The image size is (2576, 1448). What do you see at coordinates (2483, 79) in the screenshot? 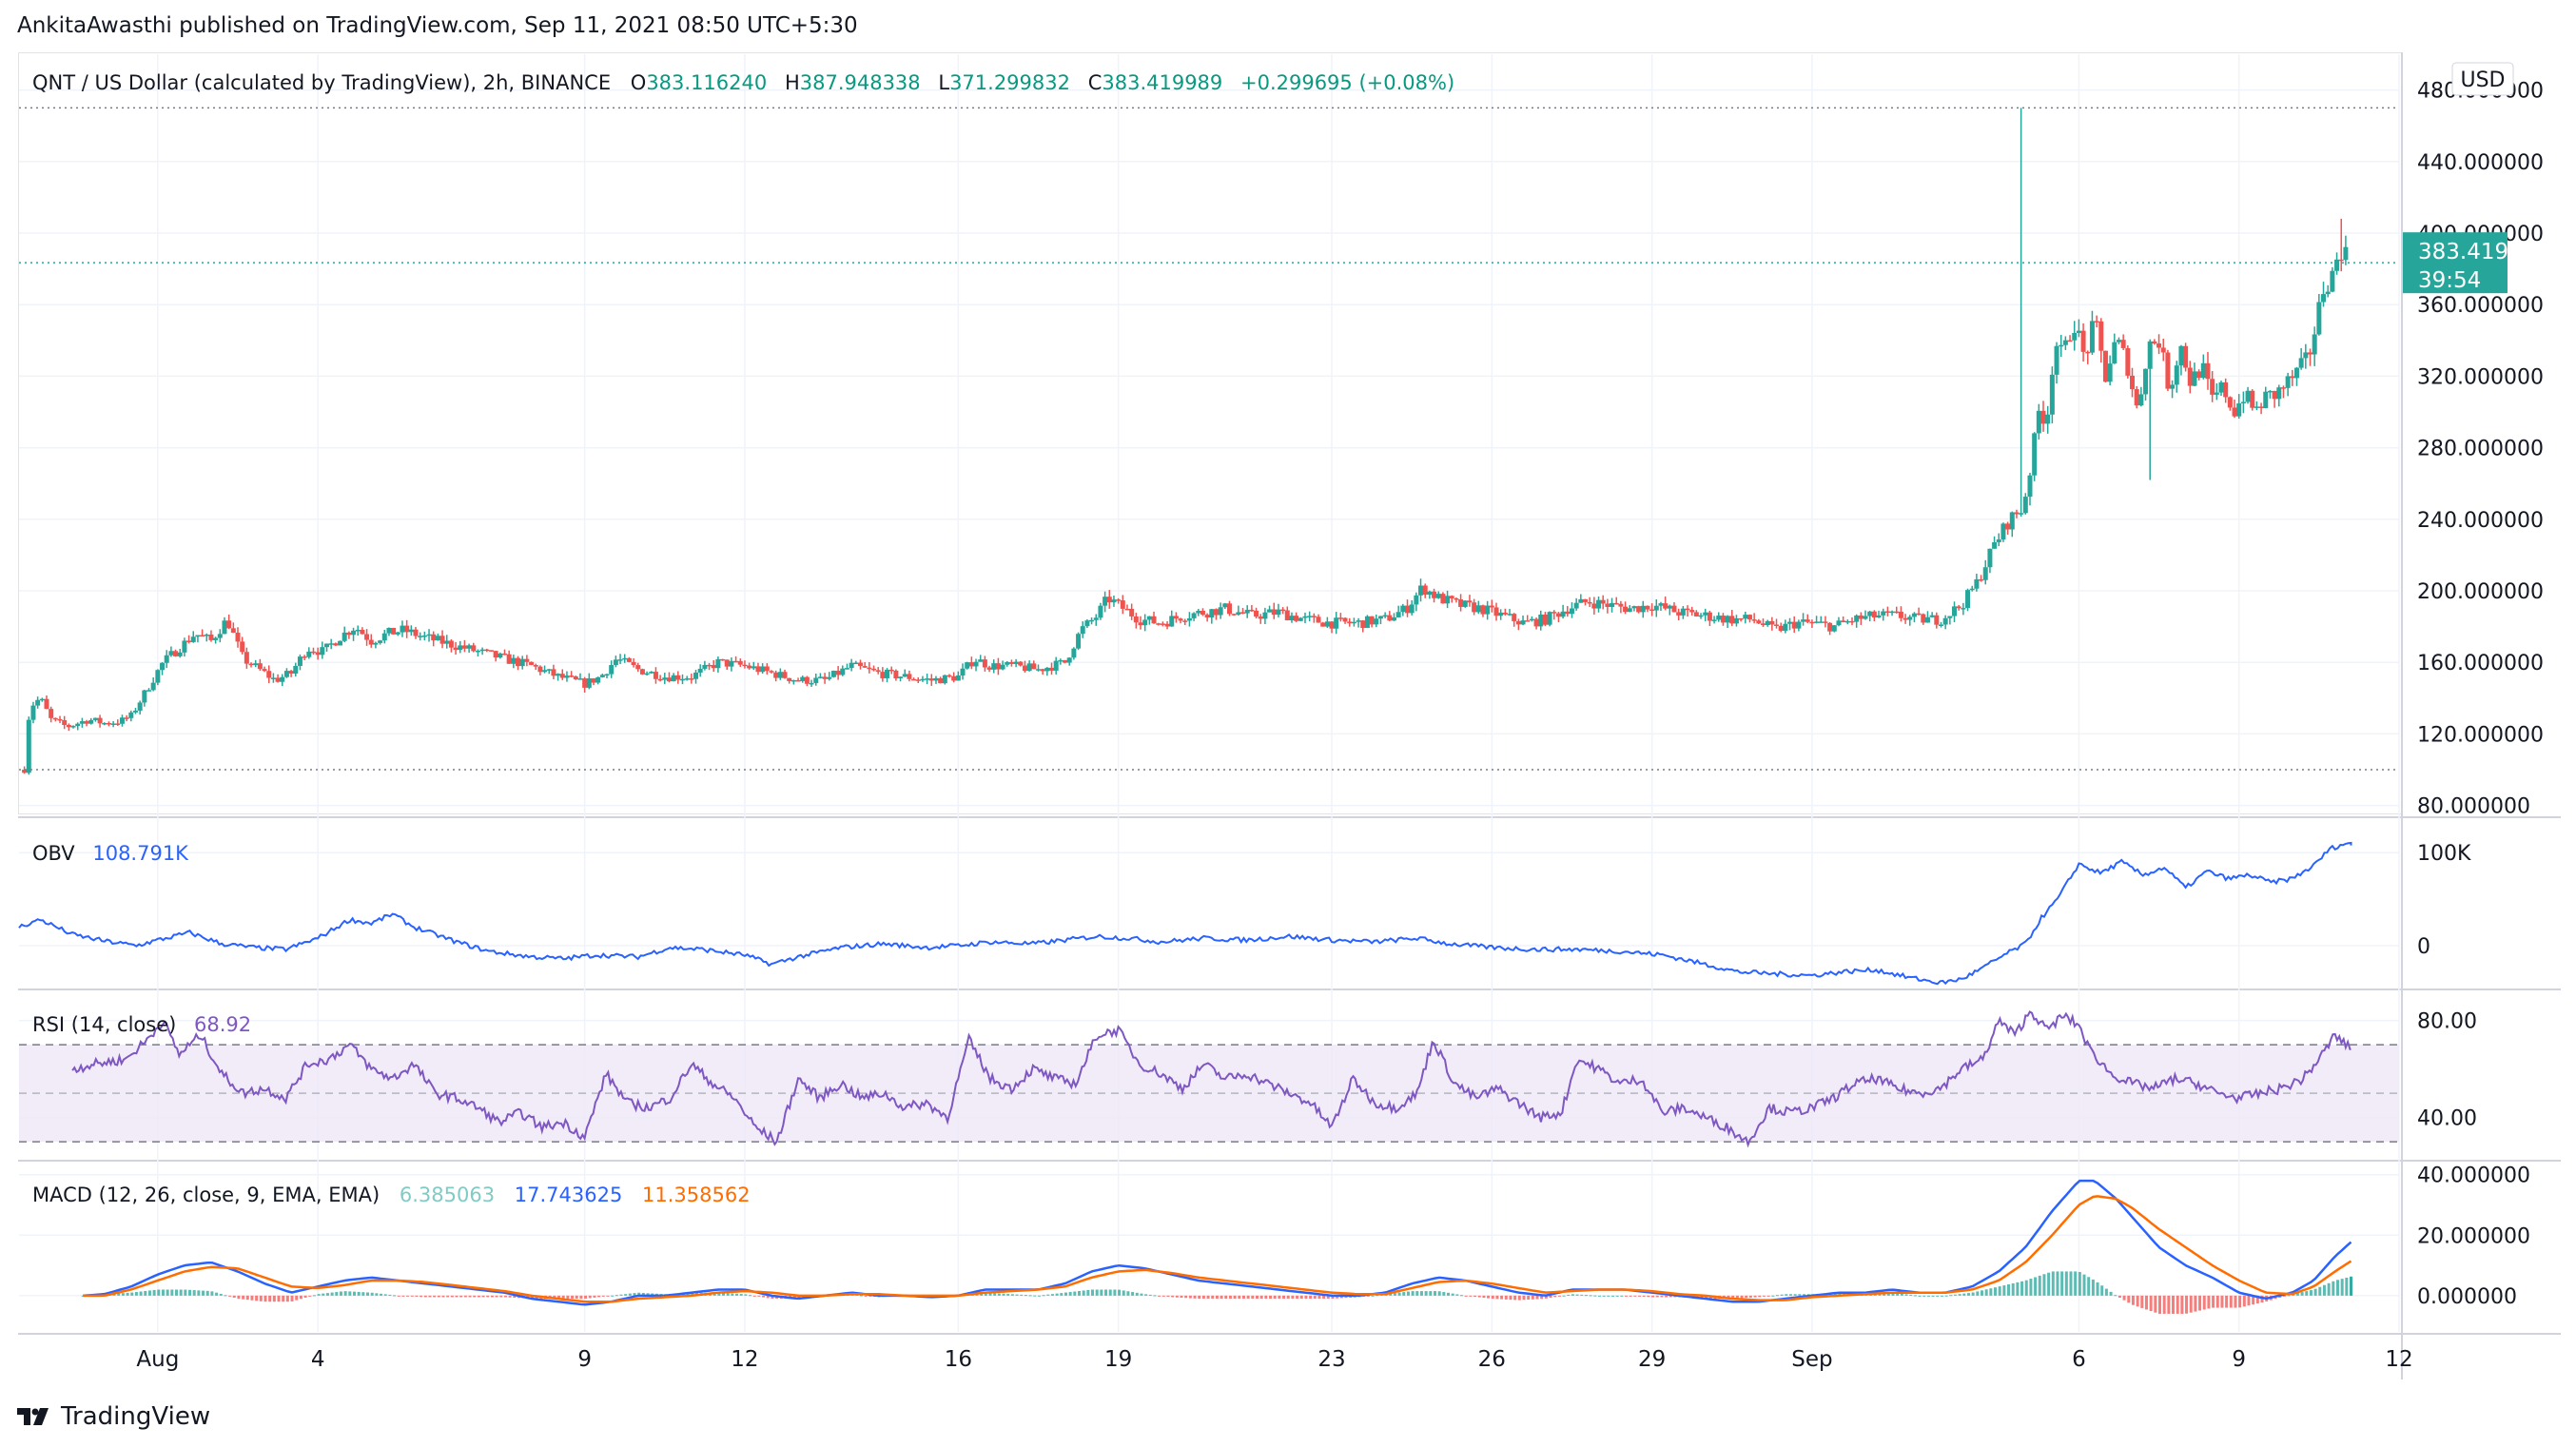
I see `currency-badge` at bounding box center [2483, 79].